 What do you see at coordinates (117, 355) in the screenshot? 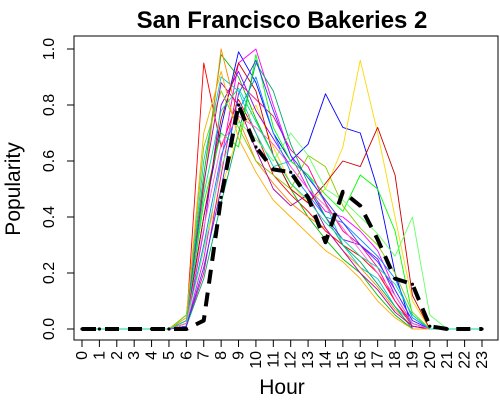
I see `x-tick-label: 2` at bounding box center [117, 355].